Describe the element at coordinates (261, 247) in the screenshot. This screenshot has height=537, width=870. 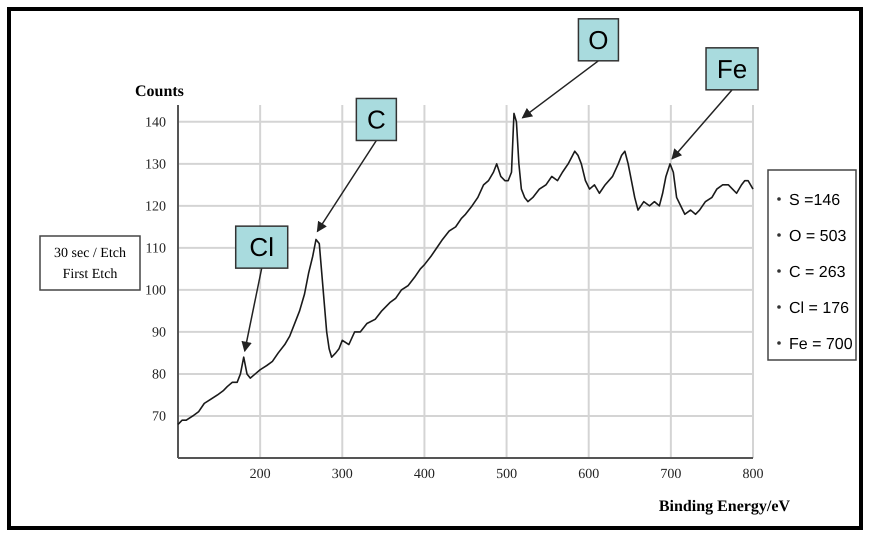
I see `annotation: Cl` at that location.